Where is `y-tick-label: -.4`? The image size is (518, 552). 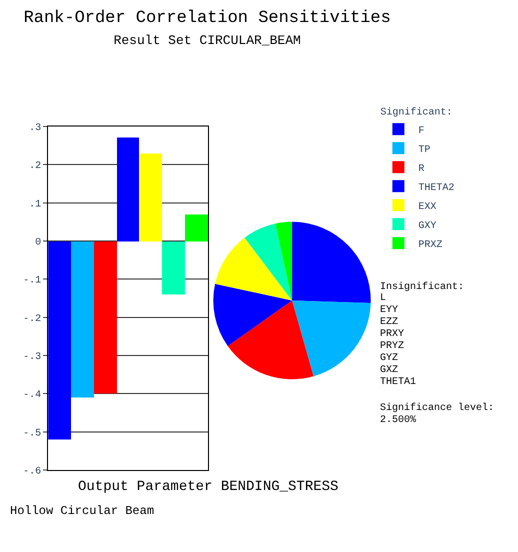 y-tick-label: -.4 is located at coordinates (32, 396).